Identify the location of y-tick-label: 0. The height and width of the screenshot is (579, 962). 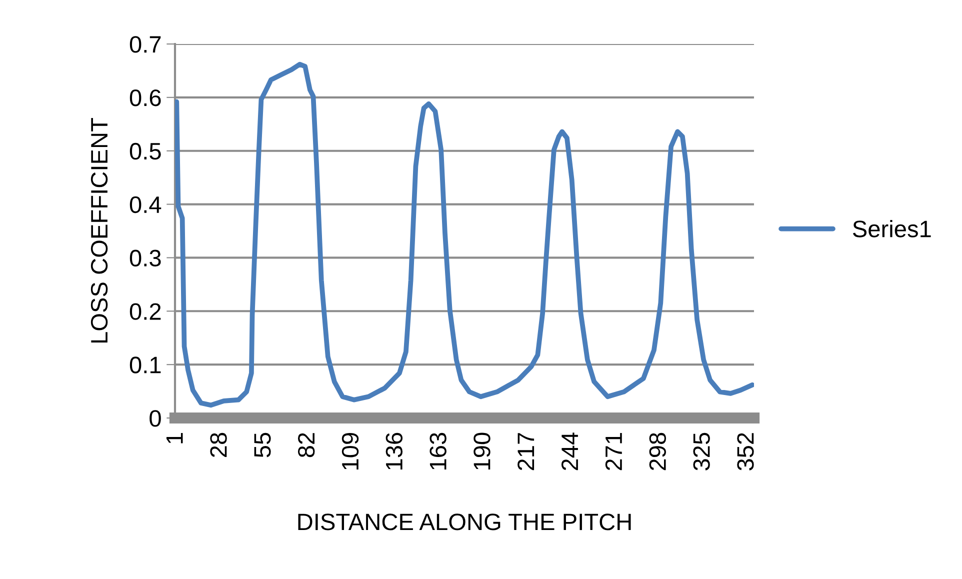
(155, 418).